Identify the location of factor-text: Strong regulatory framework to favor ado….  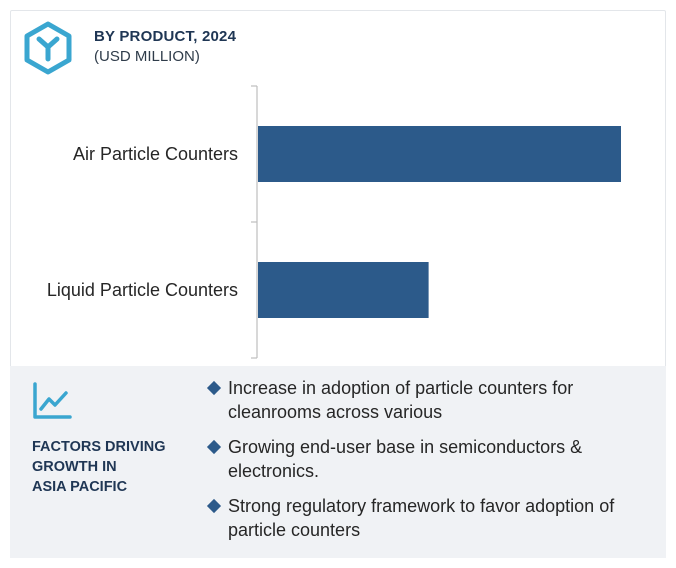
(421, 518).